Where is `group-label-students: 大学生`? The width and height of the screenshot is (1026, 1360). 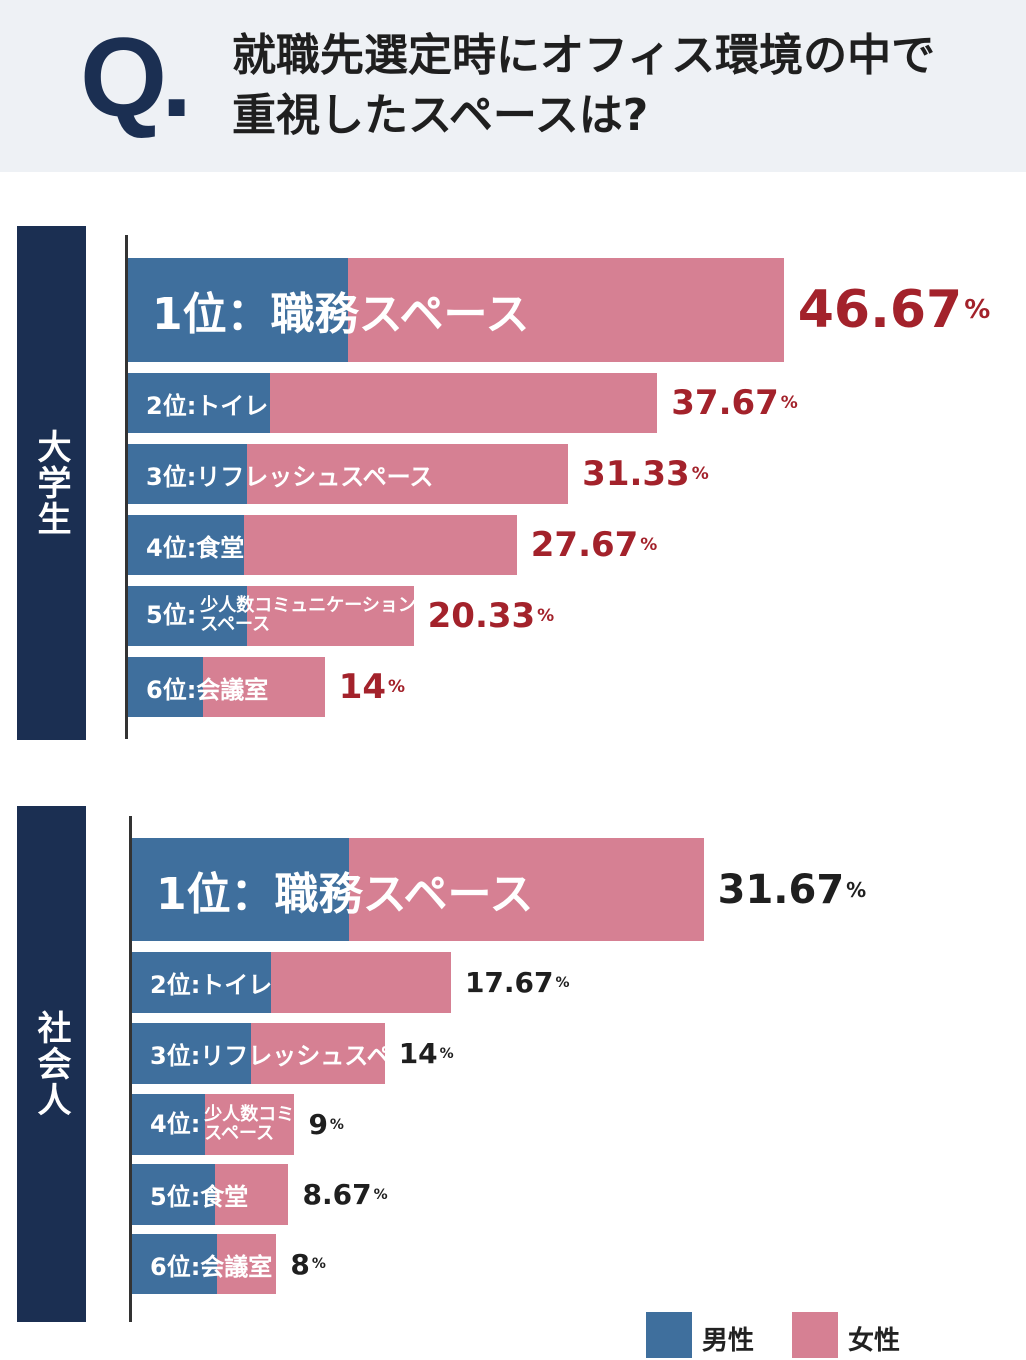 group-label-students: 大学生 is located at coordinates (51, 483).